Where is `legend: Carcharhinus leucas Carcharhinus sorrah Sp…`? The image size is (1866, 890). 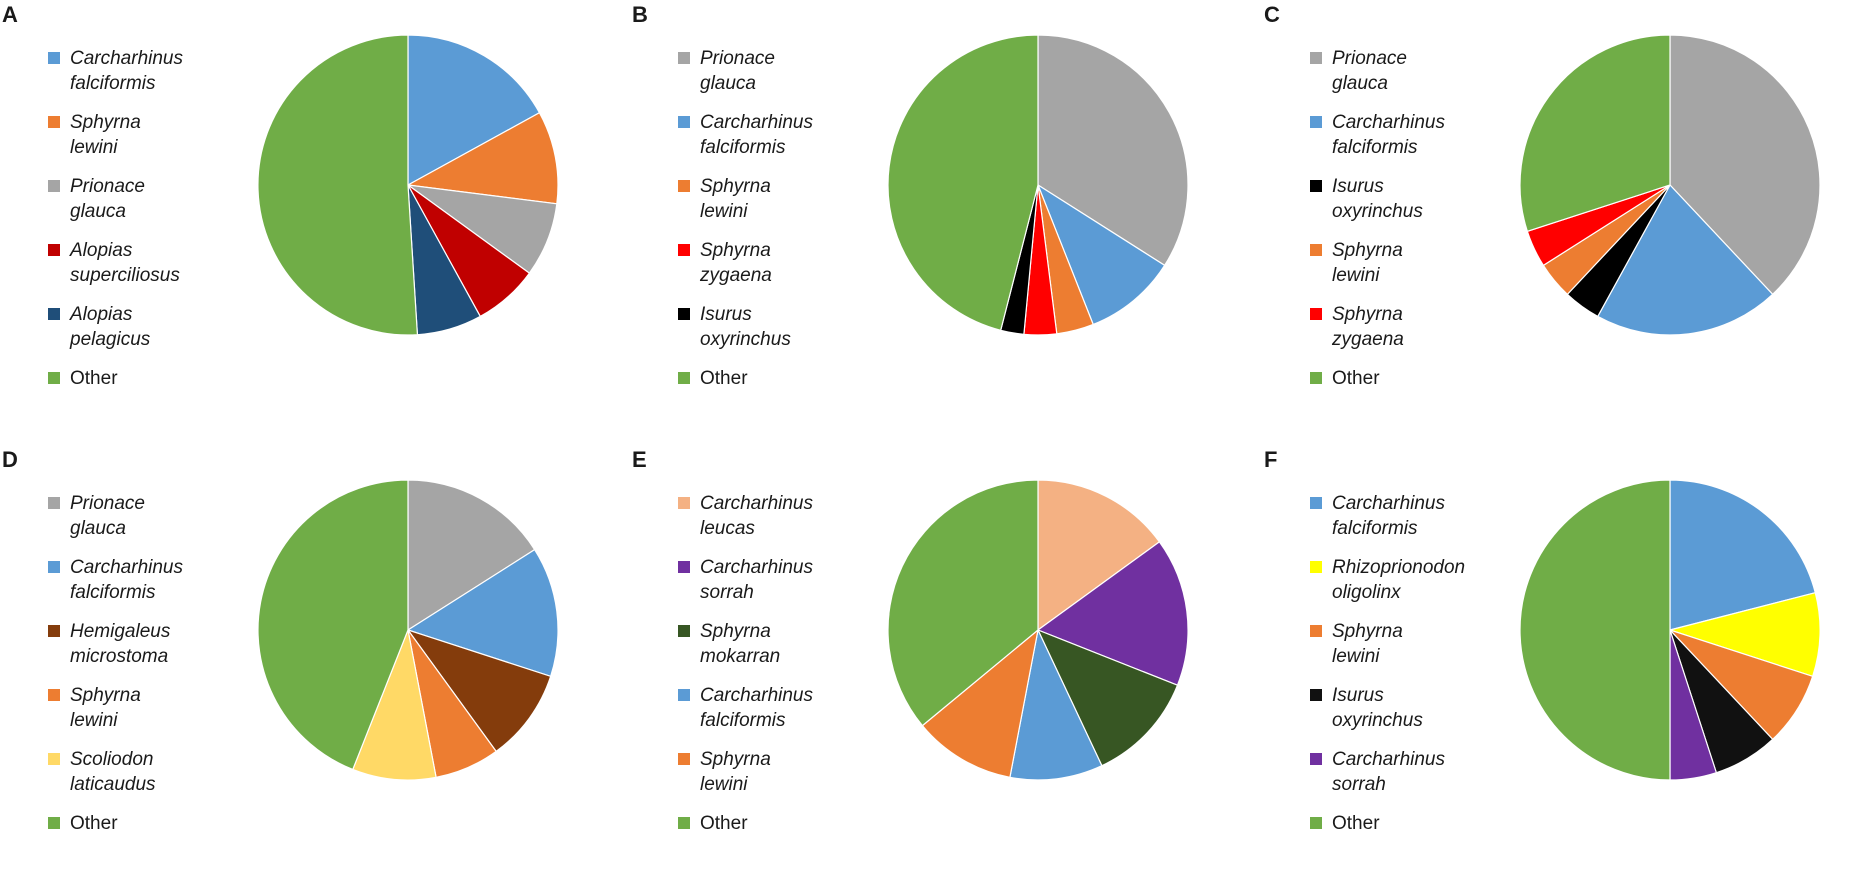
legend: Carcharhinus leucas Carcharhinus sorrah Sp… is located at coordinates (783, 670).